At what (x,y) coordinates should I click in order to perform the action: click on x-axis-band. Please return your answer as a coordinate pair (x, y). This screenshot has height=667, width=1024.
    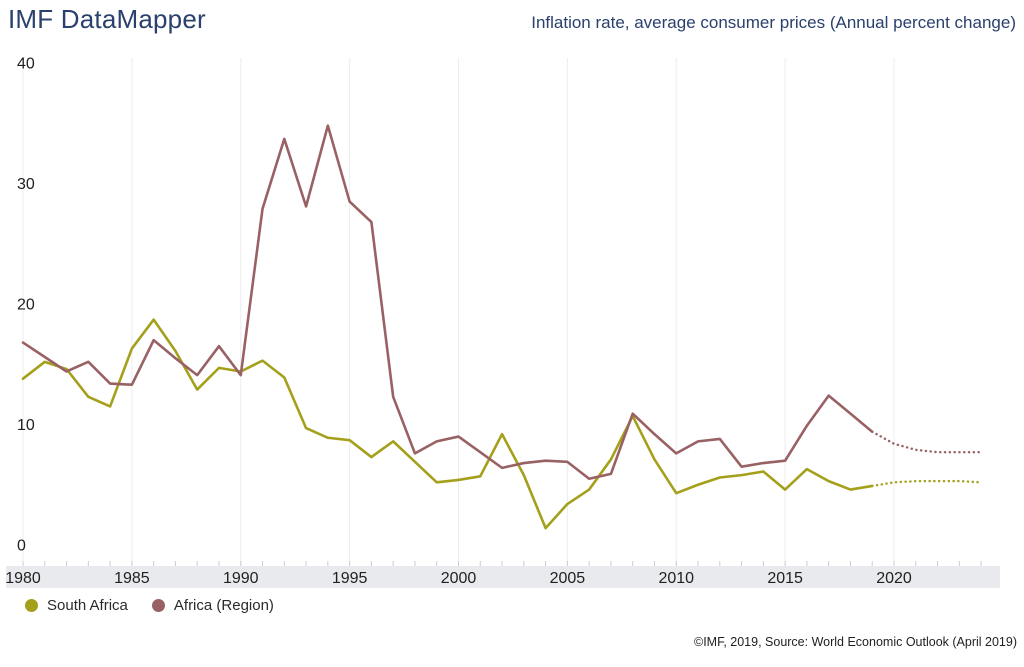
    Looking at the image, I should click on (503, 577).